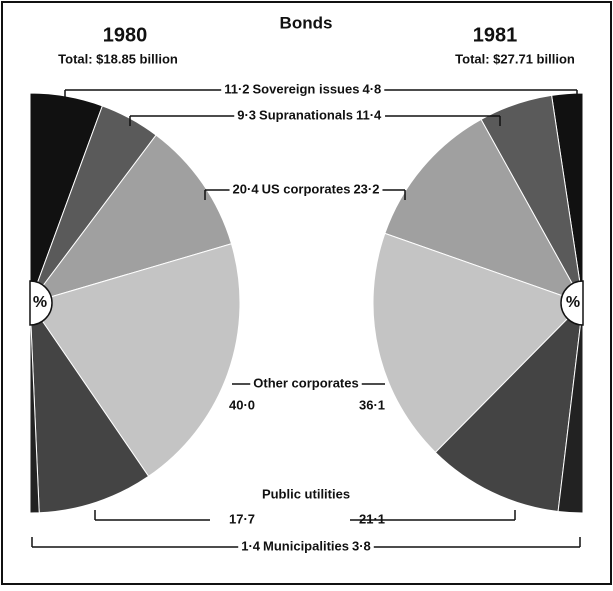  What do you see at coordinates (236, 88) in the screenshot?
I see `data-label: 11·2` at bounding box center [236, 88].